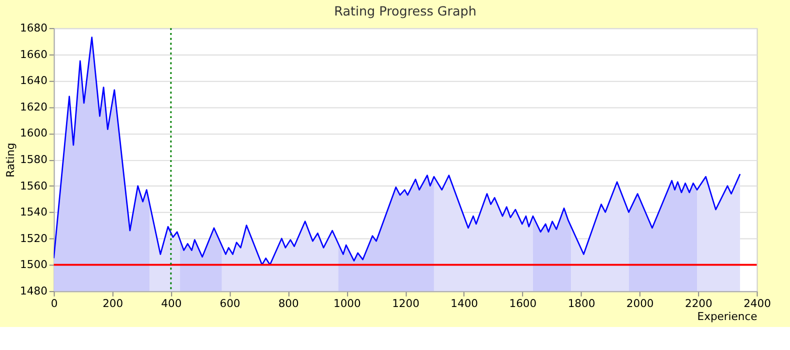  What do you see at coordinates (34, 133) in the screenshot?
I see `y-tick-label: 1600` at bounding box center [34, 133].